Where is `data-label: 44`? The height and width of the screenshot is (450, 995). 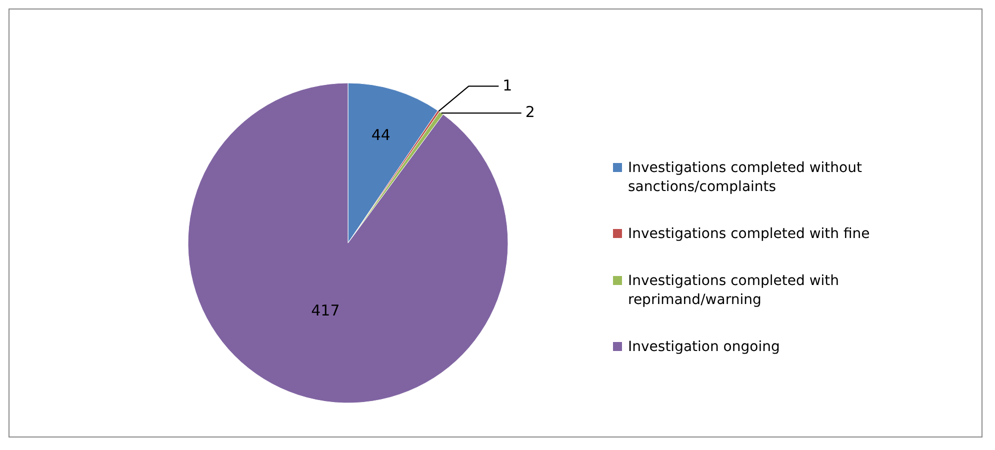 data-label: 44 is located at coordinates (380, 135).